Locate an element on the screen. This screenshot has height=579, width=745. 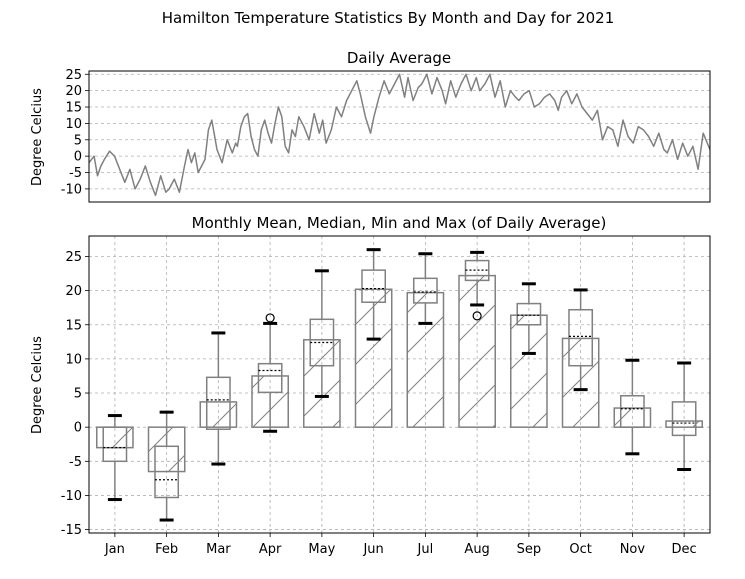
bottom-y-tick-label: 10 is located at coordinates (73, 359).